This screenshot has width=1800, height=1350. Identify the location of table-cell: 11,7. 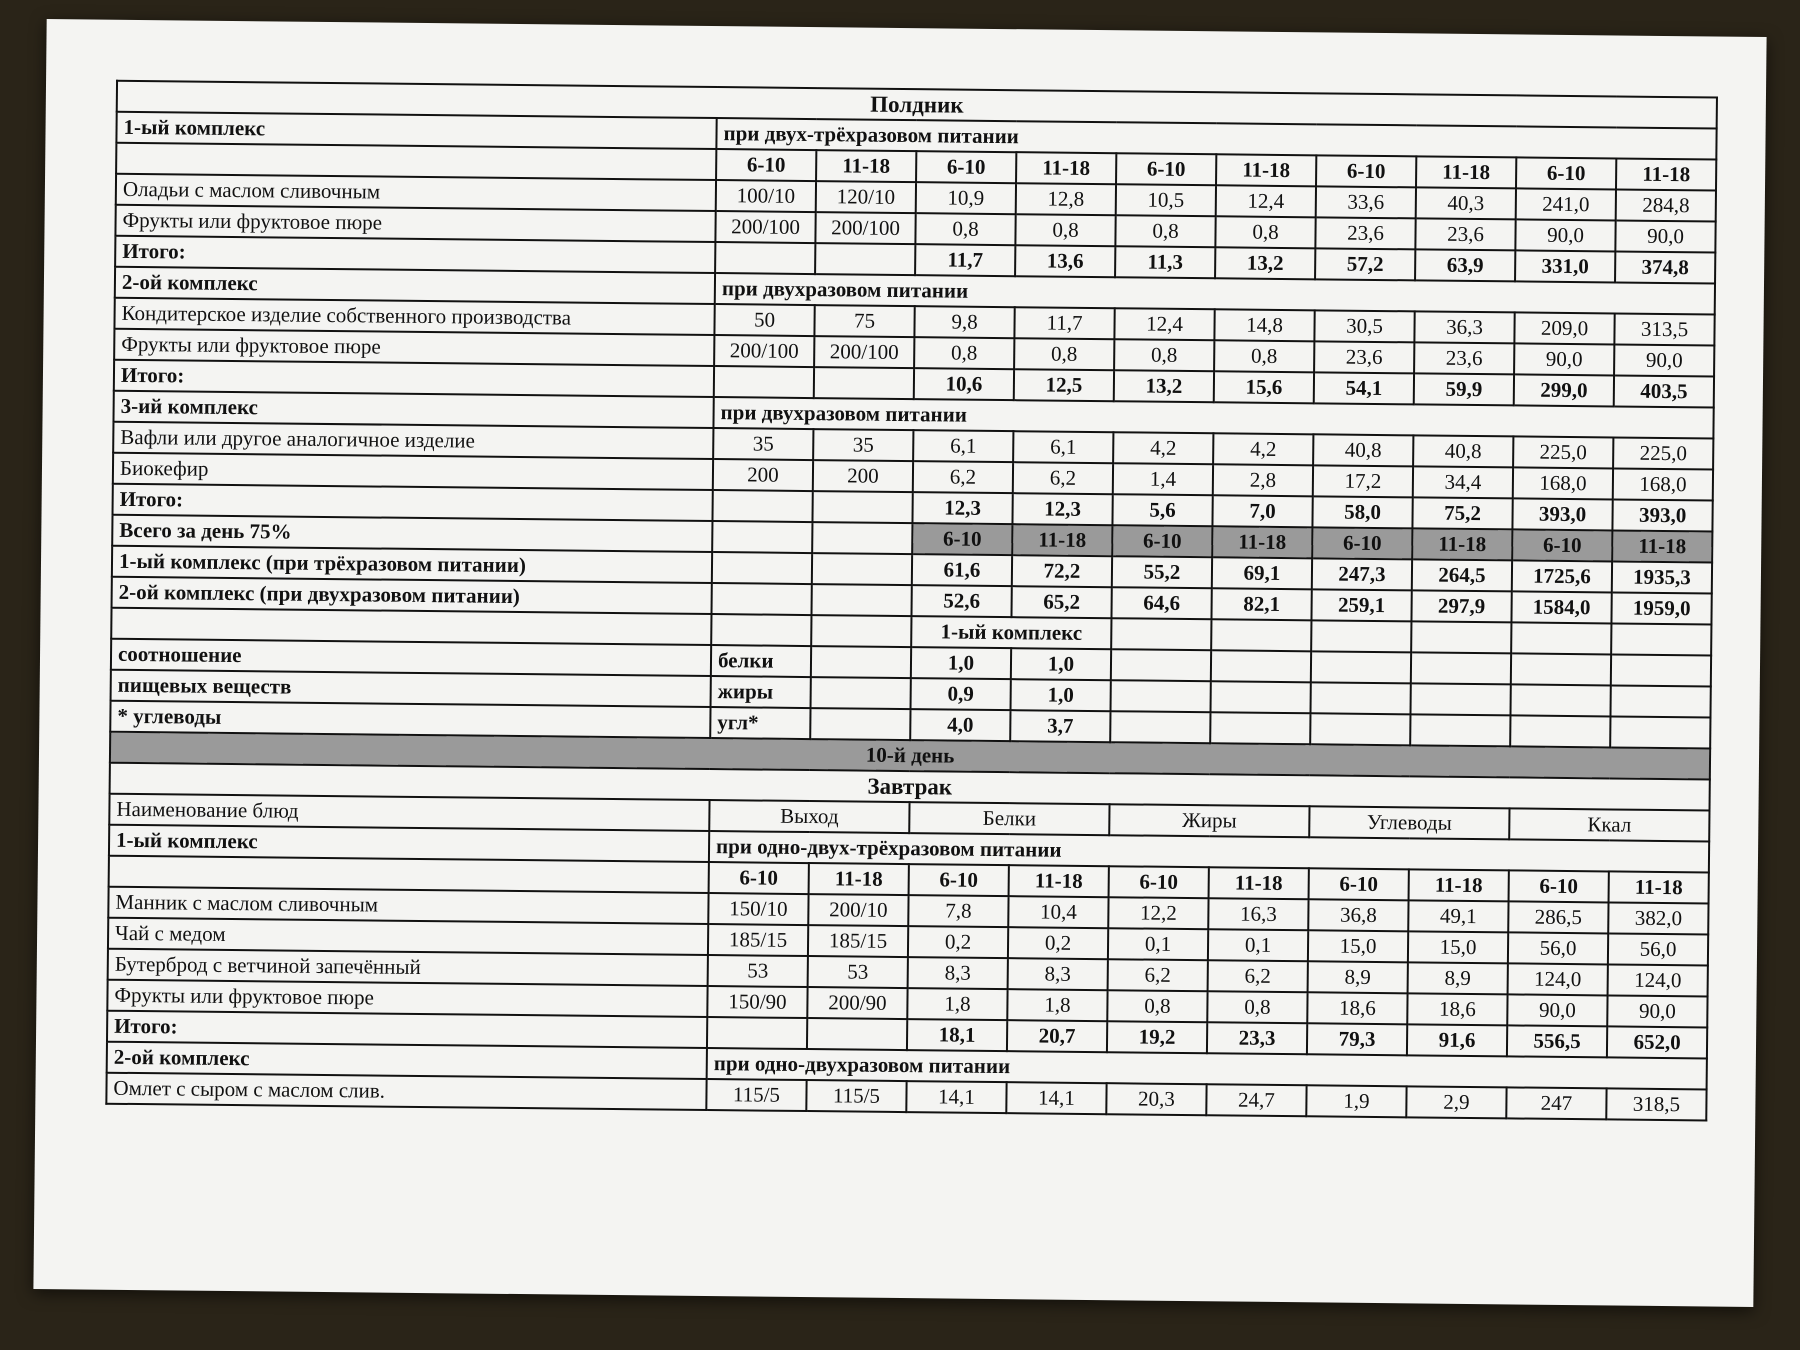
(965, 260).